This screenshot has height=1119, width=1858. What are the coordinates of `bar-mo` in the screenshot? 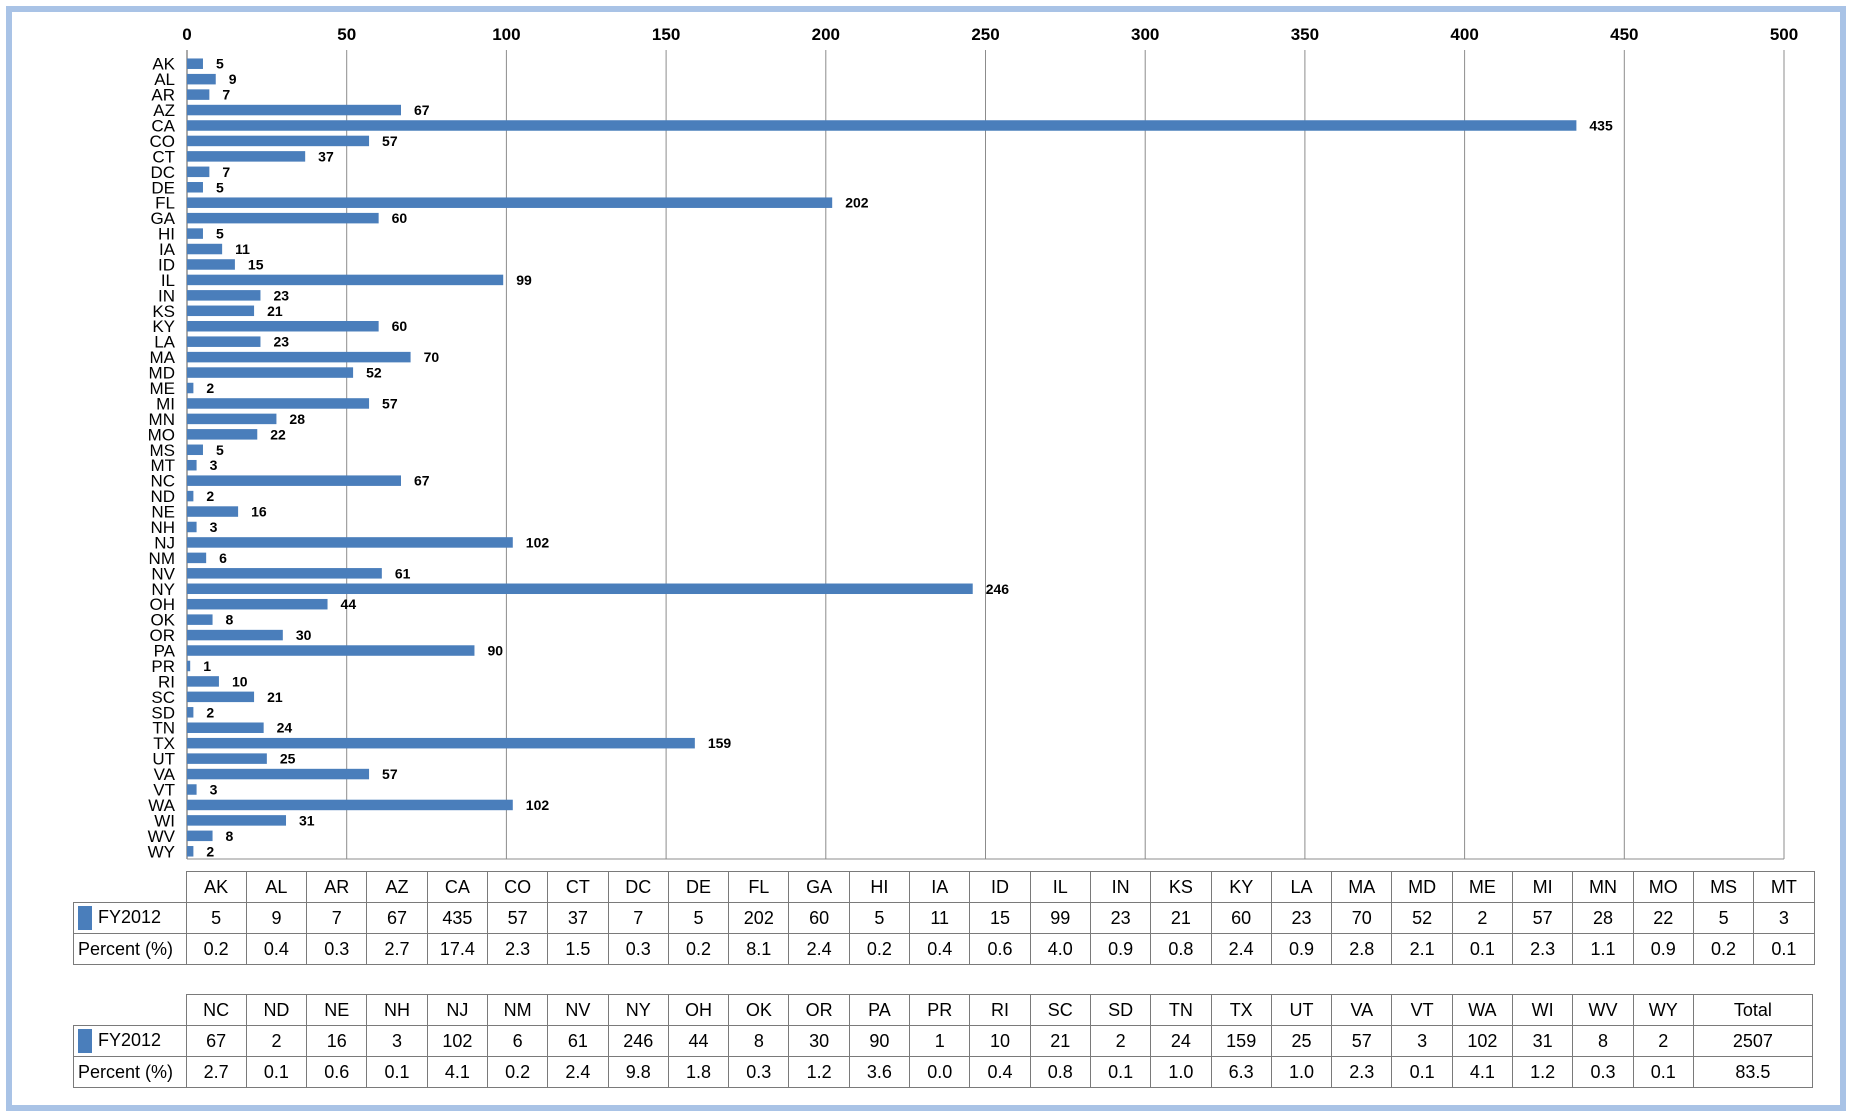 It's located at (222, 434).